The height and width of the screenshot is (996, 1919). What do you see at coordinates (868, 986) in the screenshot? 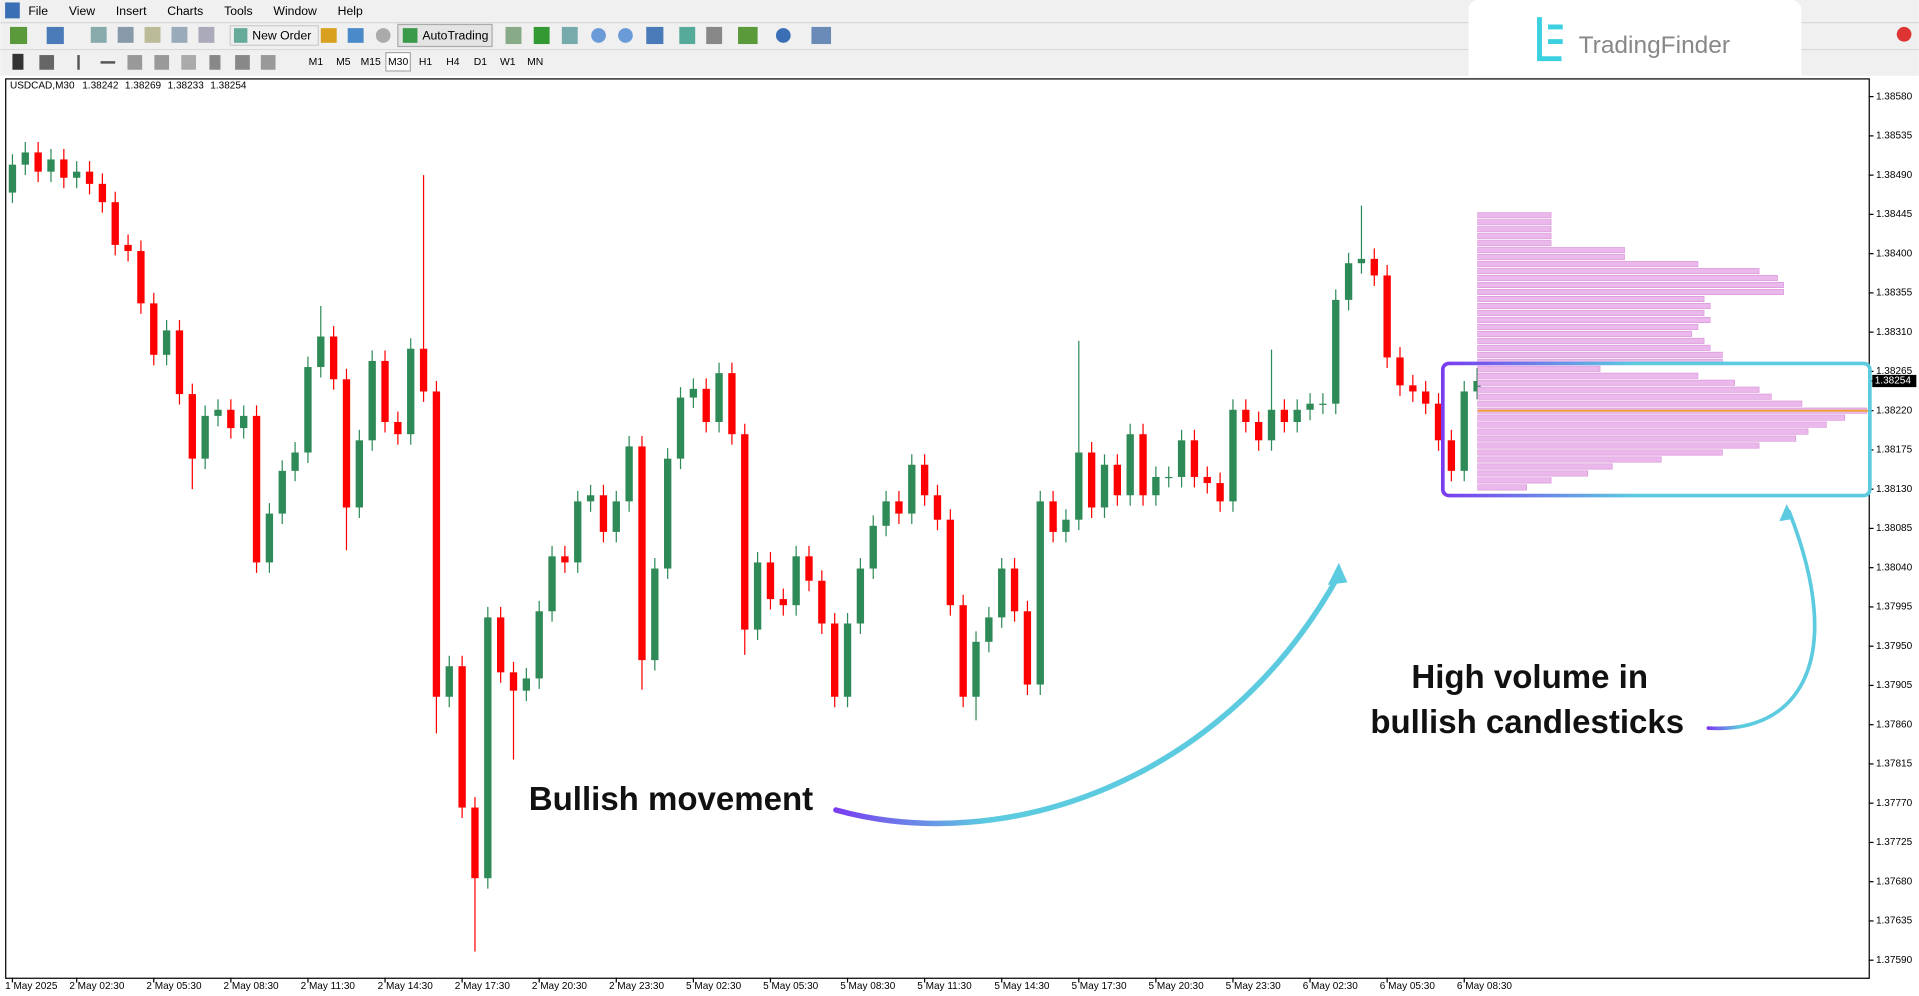
I see `x-tick-label: 5 May 08:30` at bounding box center [868, 986].